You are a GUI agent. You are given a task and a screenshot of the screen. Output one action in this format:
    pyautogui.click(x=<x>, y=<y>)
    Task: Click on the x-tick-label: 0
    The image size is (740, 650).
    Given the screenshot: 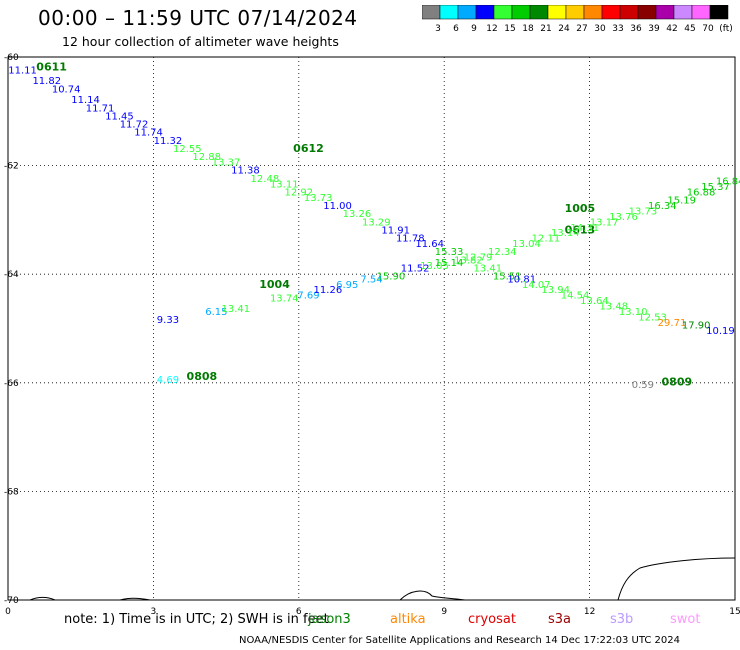 What is the action you would take?
    pyautogui.click(x=8, y=612)
    